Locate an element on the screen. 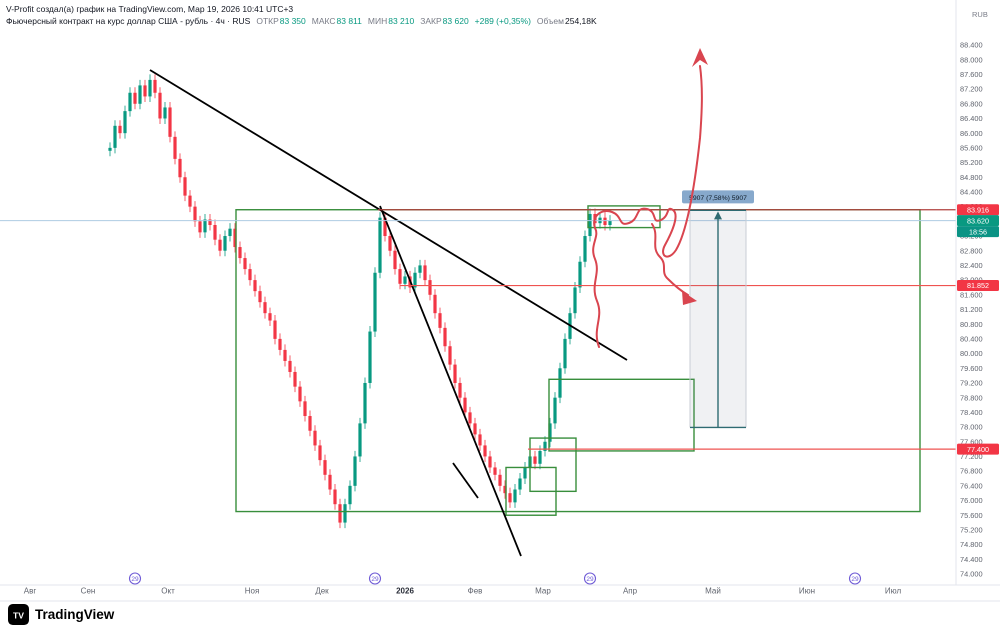 This screenshot has width=1000, height=629. svg-text: Мар is located at coordinates (543, 591).